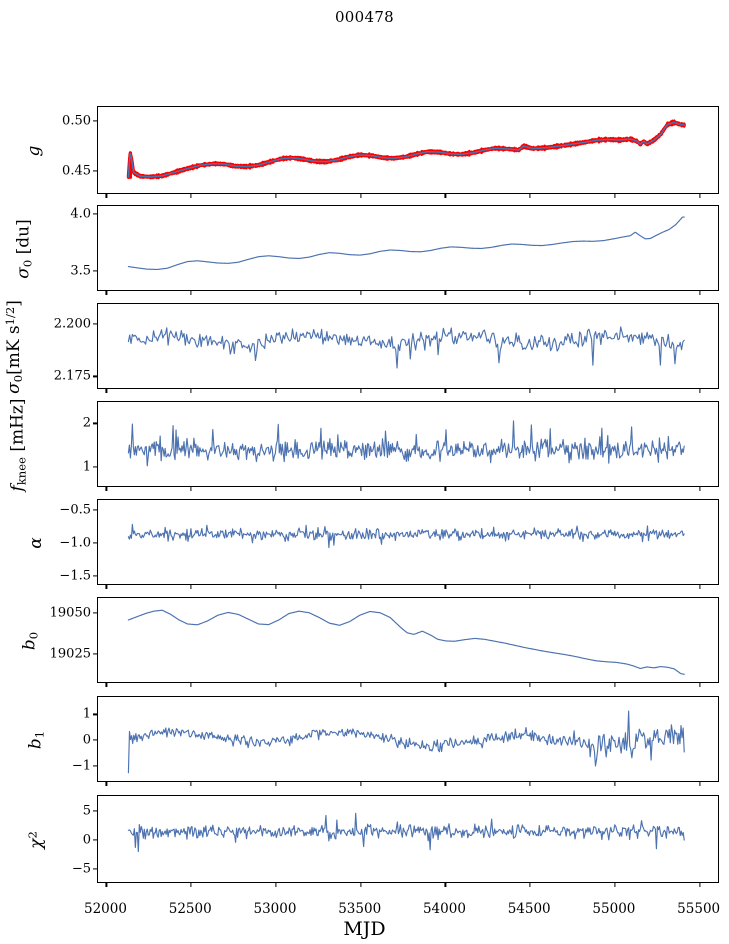 Image resolution: width=729 pixels, height=944 pixels. What do you see at coordinates (76, 171) in the screenshot?
I see `y-tick-label: 0.45` at bounding box center [76, 171].